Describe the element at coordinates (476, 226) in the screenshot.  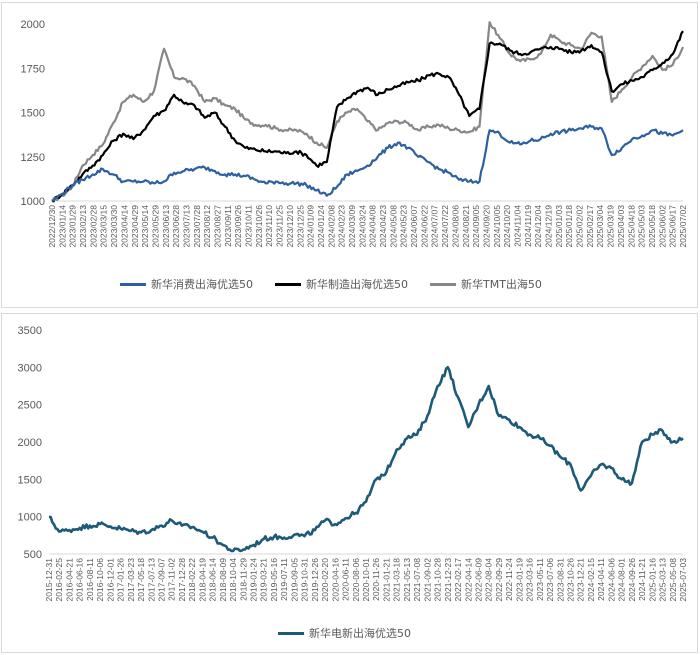
I see `x-tick-label: 2024/09/05` at that location.